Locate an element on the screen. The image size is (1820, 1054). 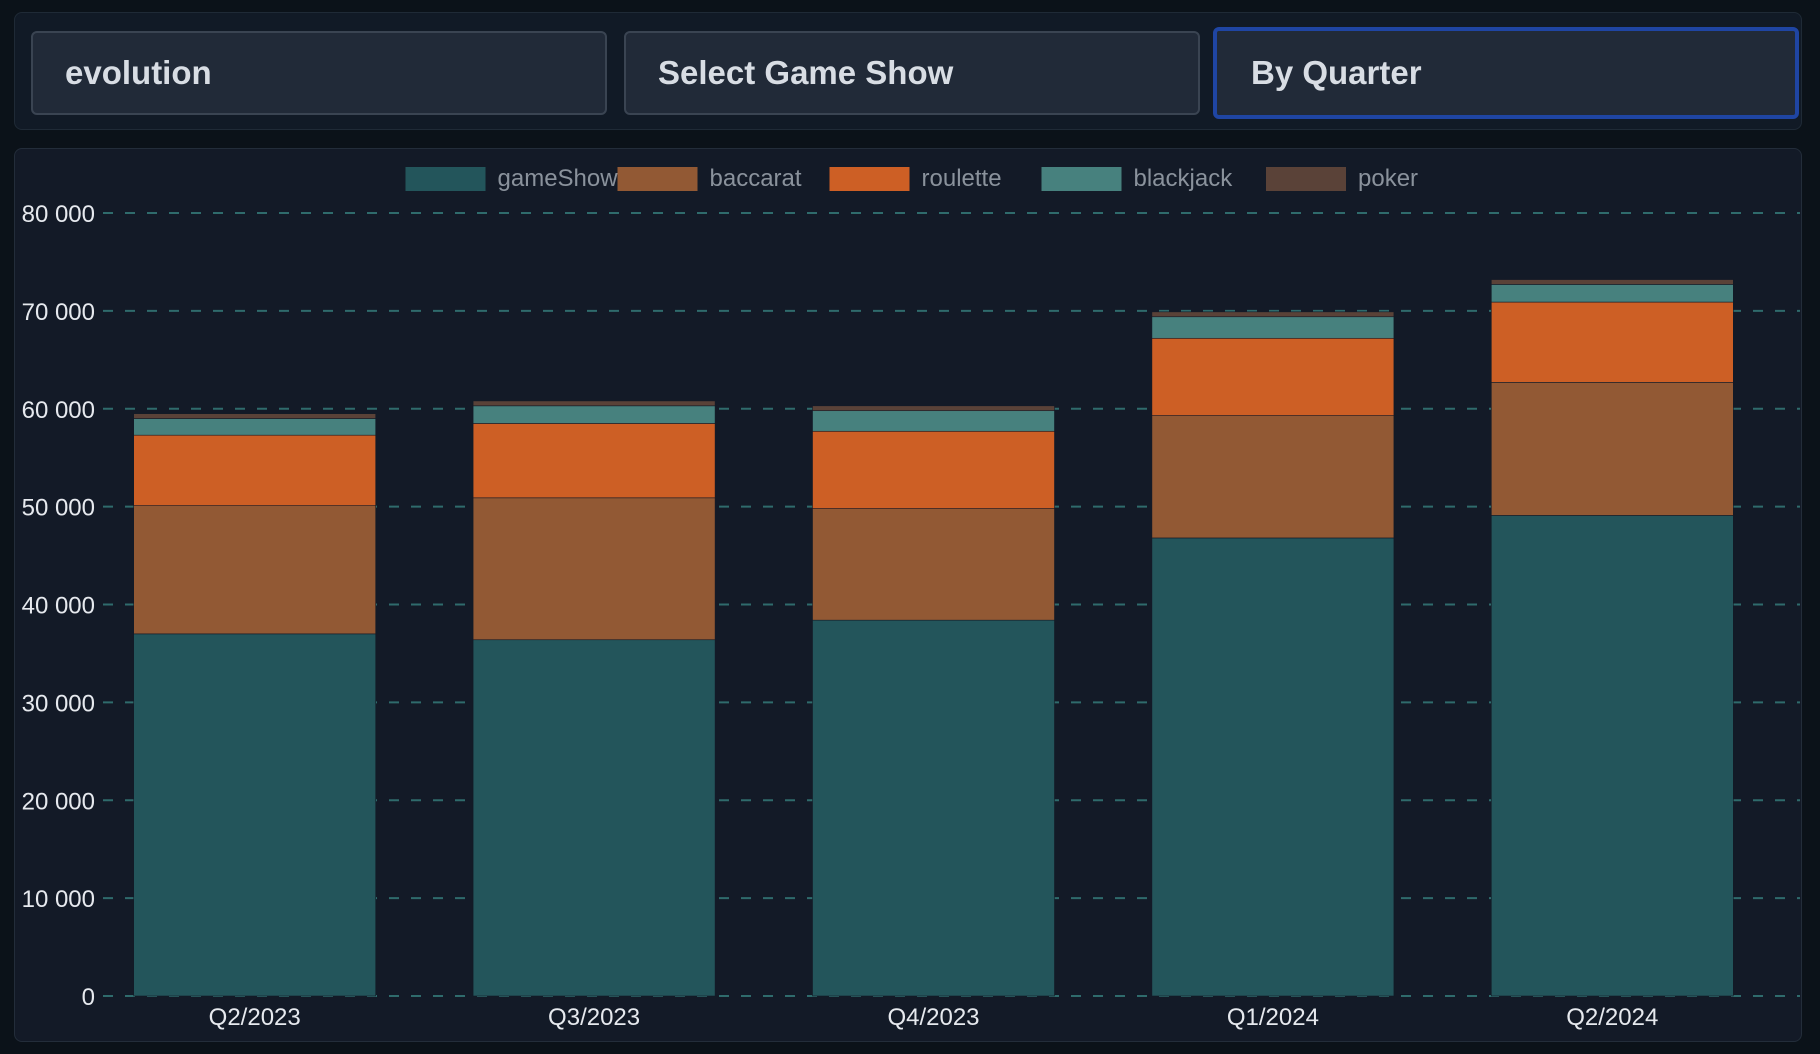
legend-swatch-poker is located at coordinates (1306, 179).